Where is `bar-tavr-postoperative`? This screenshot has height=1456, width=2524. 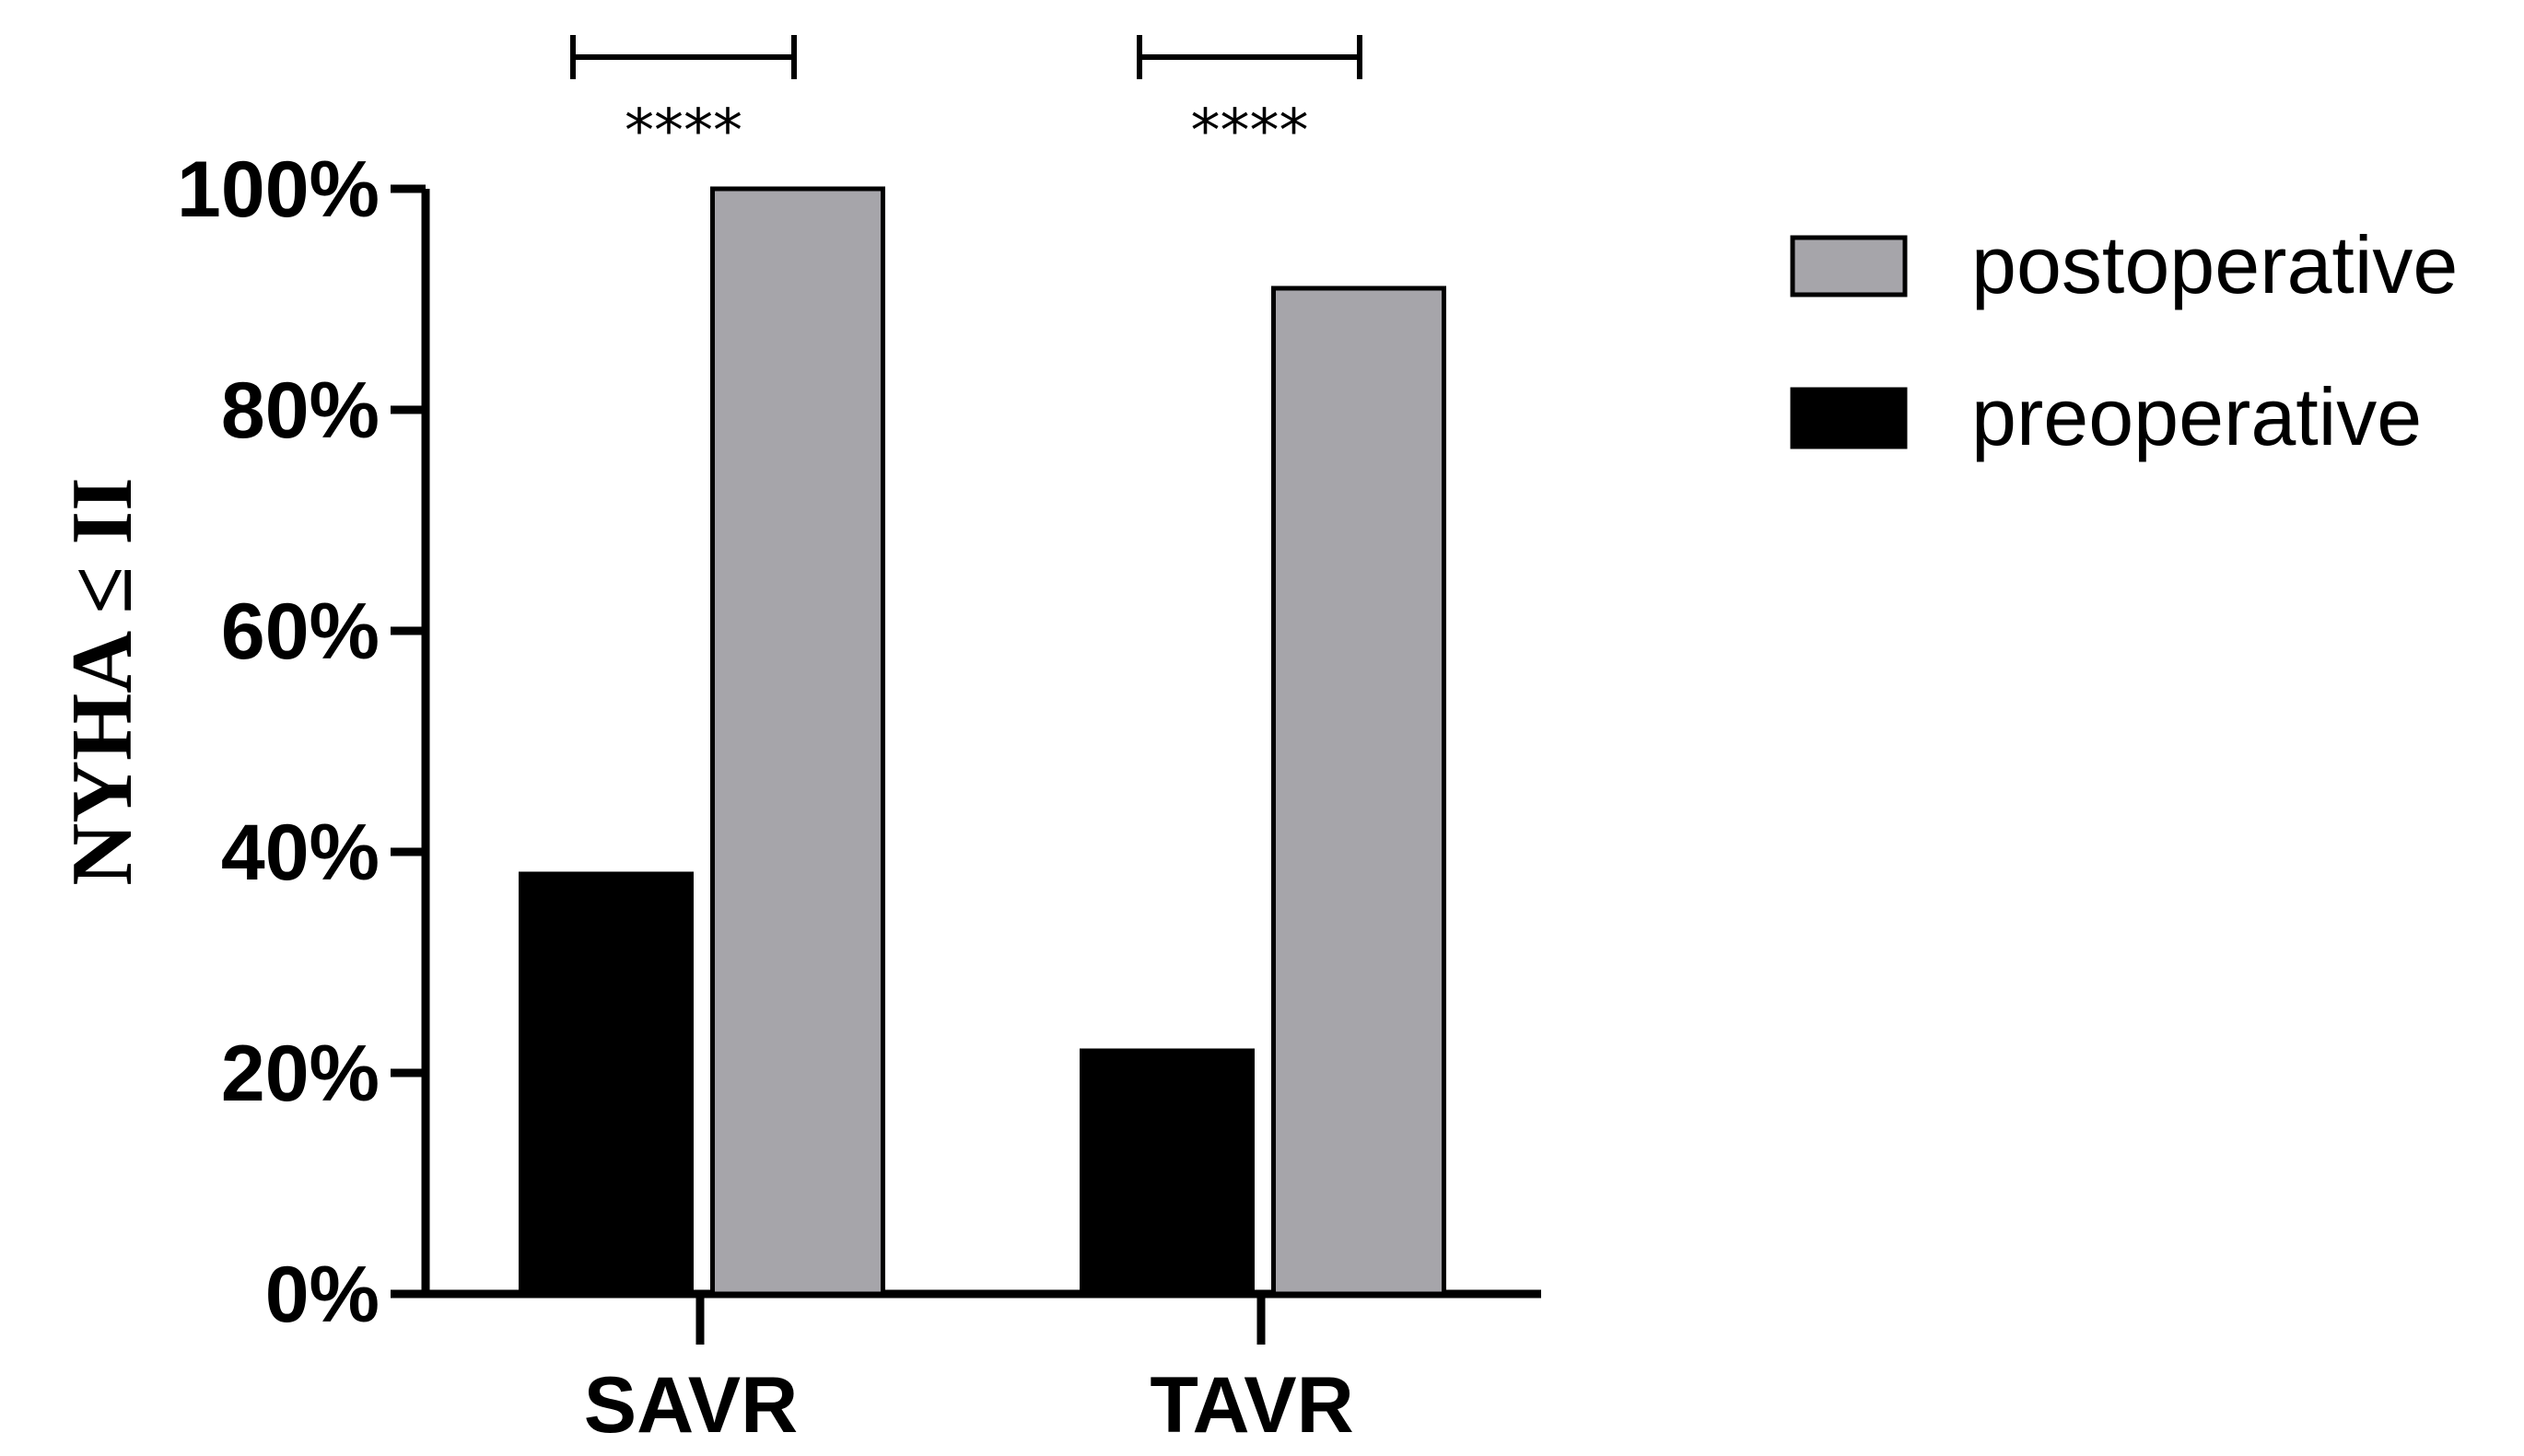
bar-tavr-postoperative is located at coordinates (1358, 791).